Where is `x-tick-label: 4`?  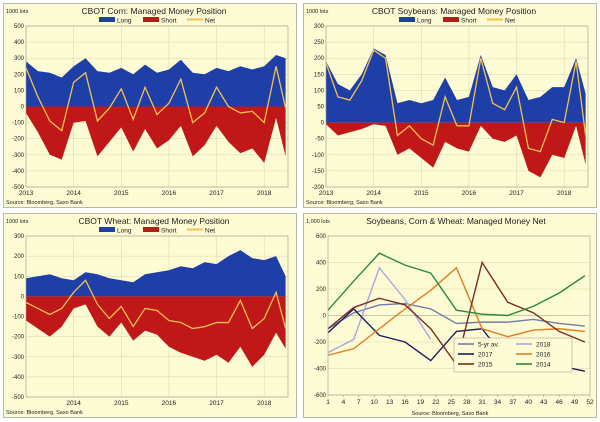 x-tick-label: 4 is located at coordinates (344, 402).